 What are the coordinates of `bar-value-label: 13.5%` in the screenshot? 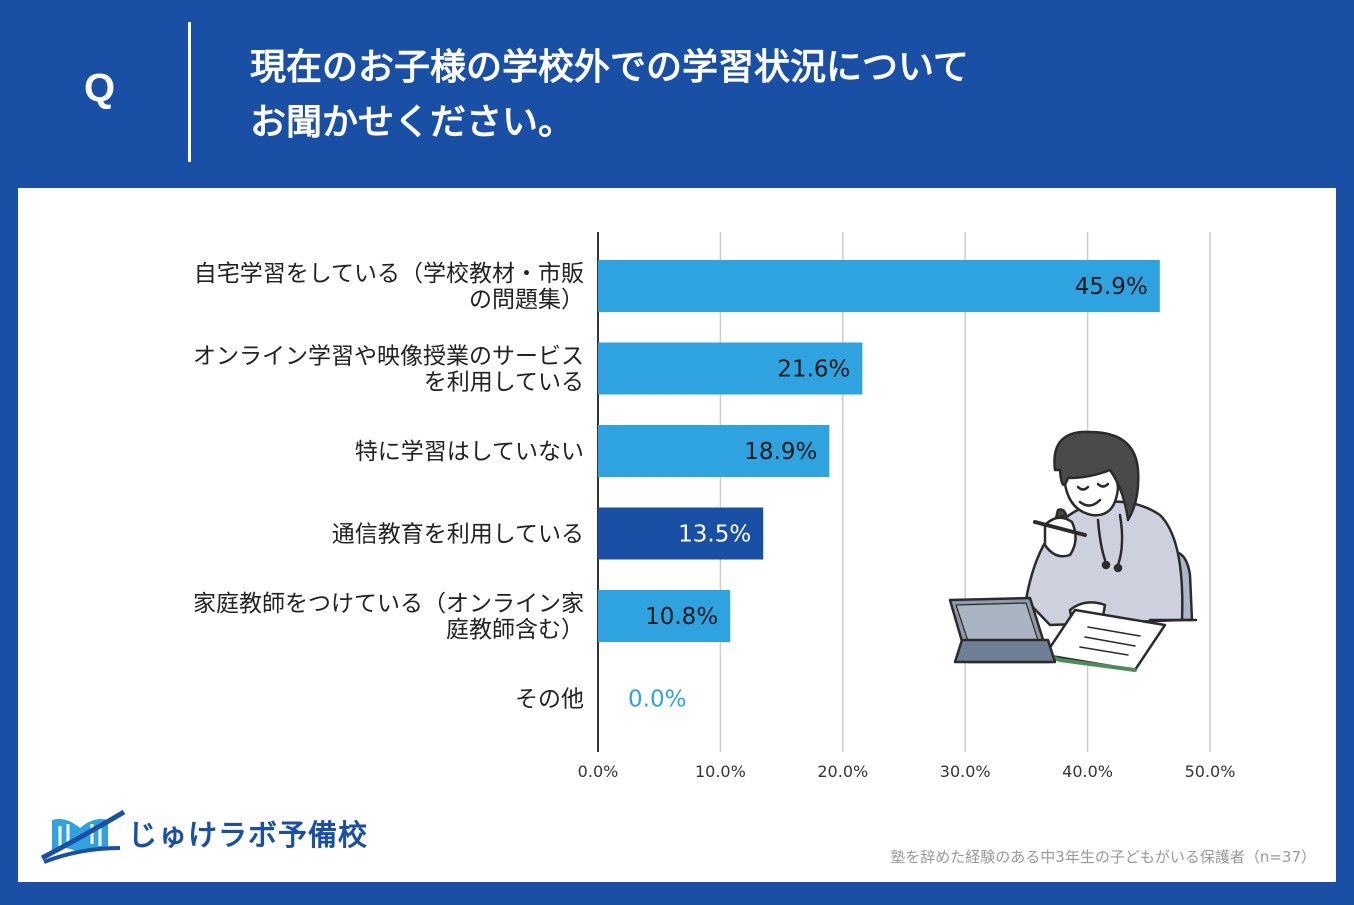 It's located at (714, 535).